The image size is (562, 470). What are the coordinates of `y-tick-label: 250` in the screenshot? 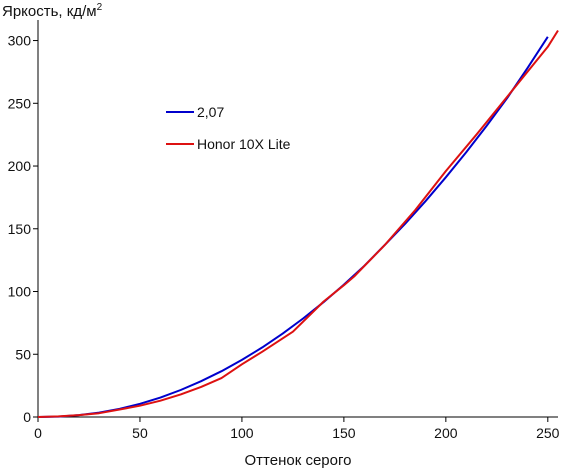 It's located at (20, 103).